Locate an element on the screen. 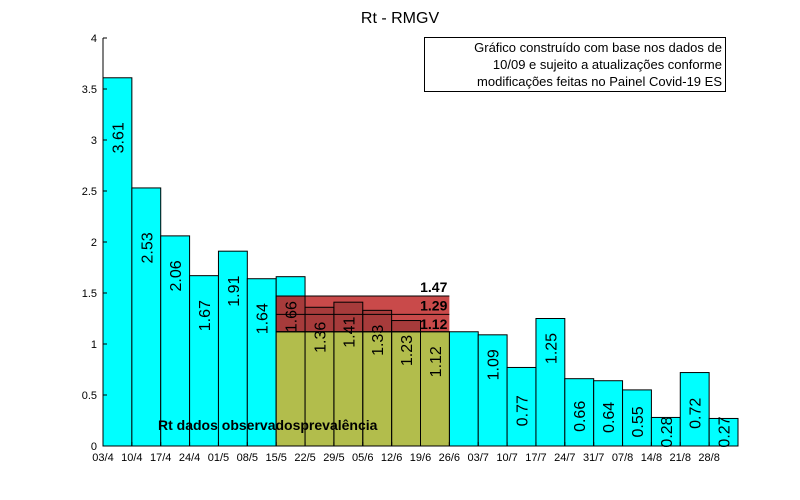 Image resolution: width=800 pixels, height=500 pixels. x-tick-label: 03/7 is located at coordinates (478, 458).